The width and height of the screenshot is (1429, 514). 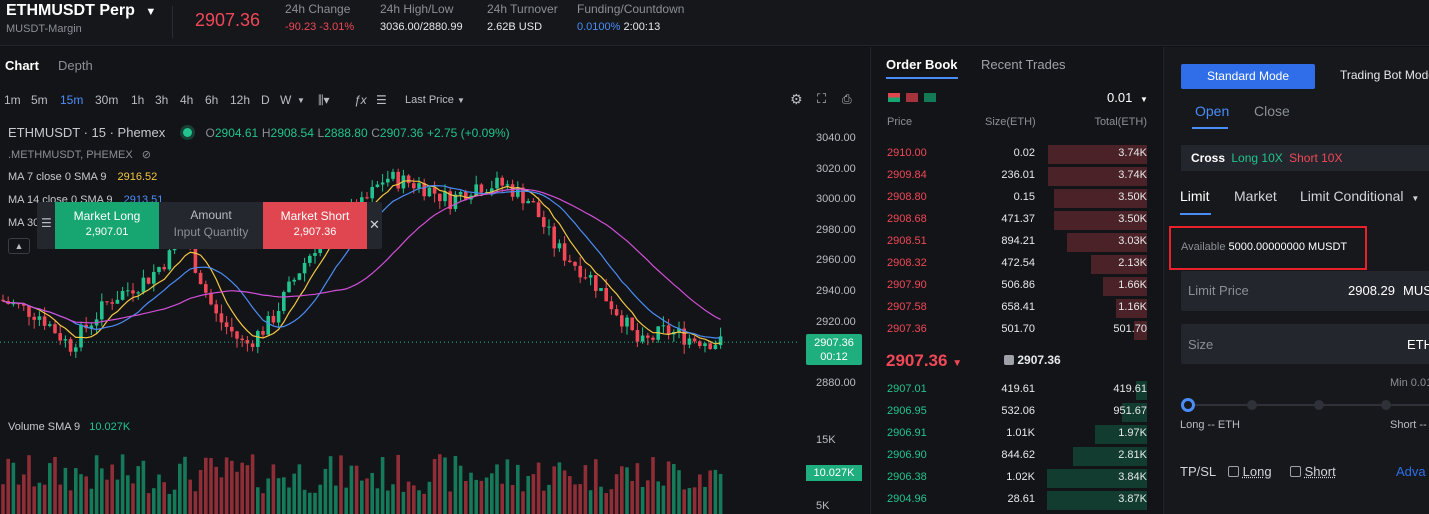 I want to click on order-type-market: Market, so click(x=1255, y=196).